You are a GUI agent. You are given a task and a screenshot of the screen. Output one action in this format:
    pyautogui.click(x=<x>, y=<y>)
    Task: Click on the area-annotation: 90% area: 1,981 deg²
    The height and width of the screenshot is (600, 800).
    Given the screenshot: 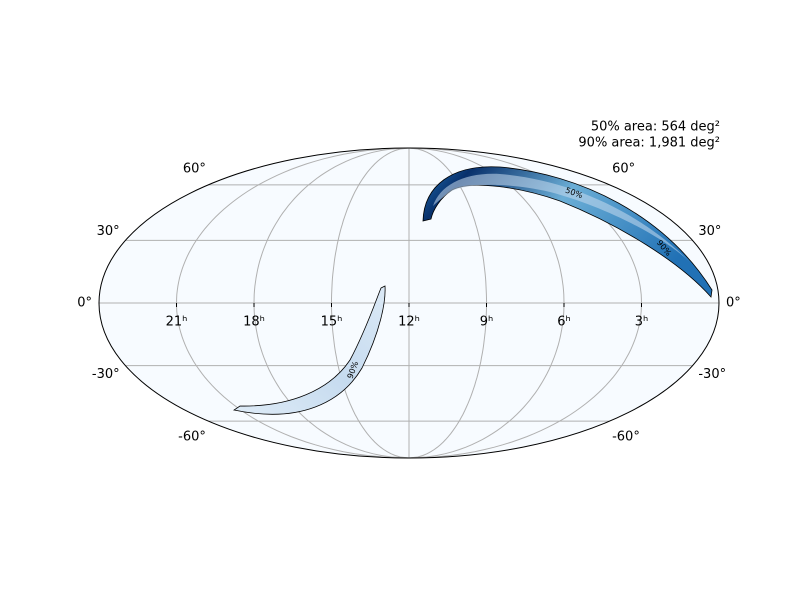 What is the action you would take?
    pyautogui.click(x=649, y=143)
    